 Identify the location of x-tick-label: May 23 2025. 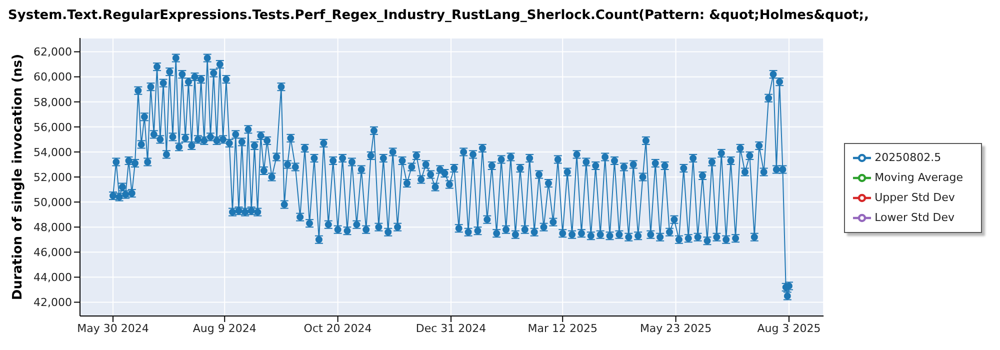
(676, 328).